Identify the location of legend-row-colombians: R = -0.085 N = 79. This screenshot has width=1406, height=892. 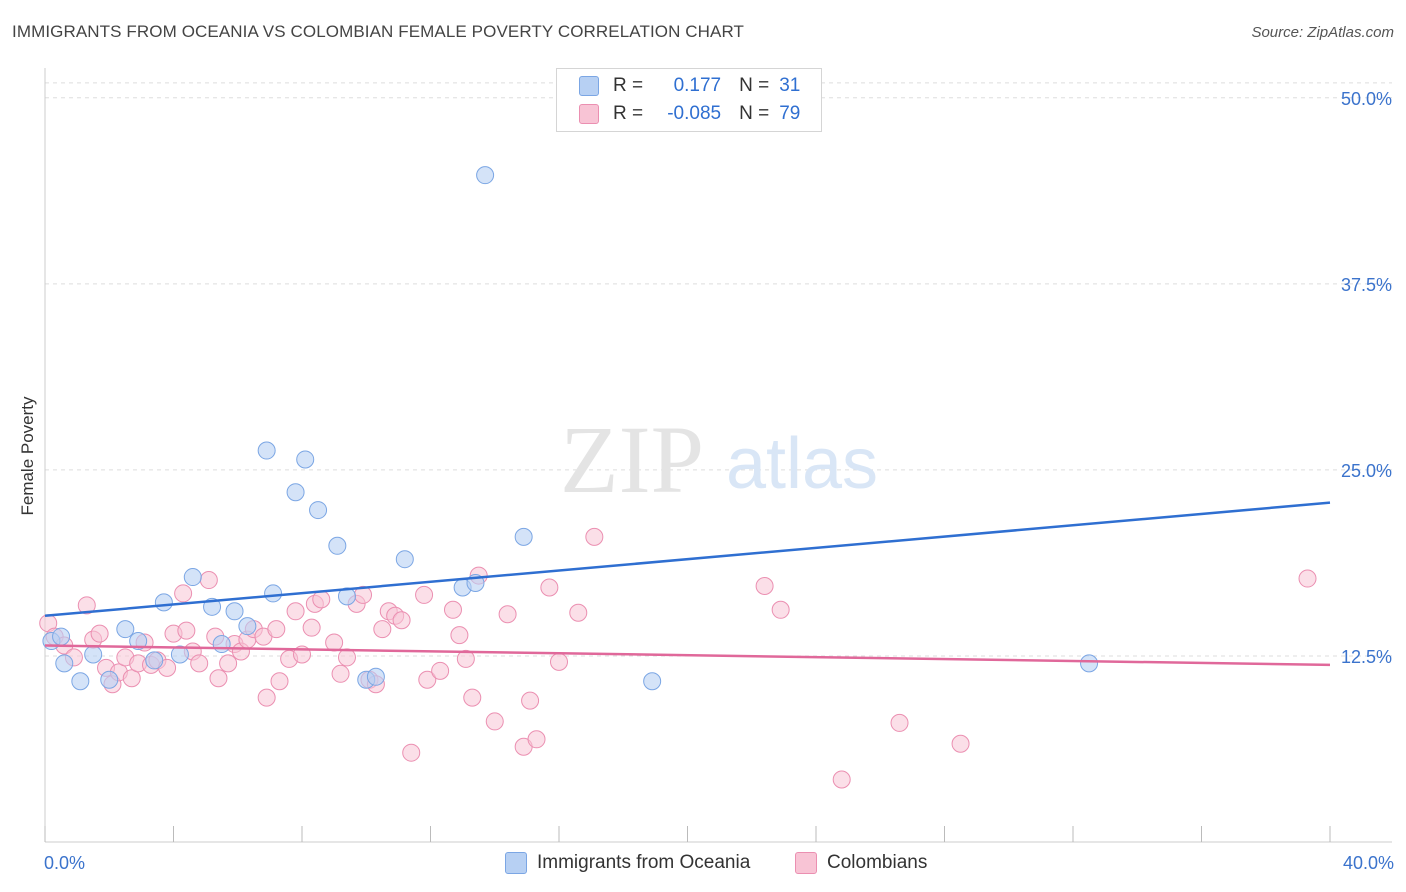
(689, 114).